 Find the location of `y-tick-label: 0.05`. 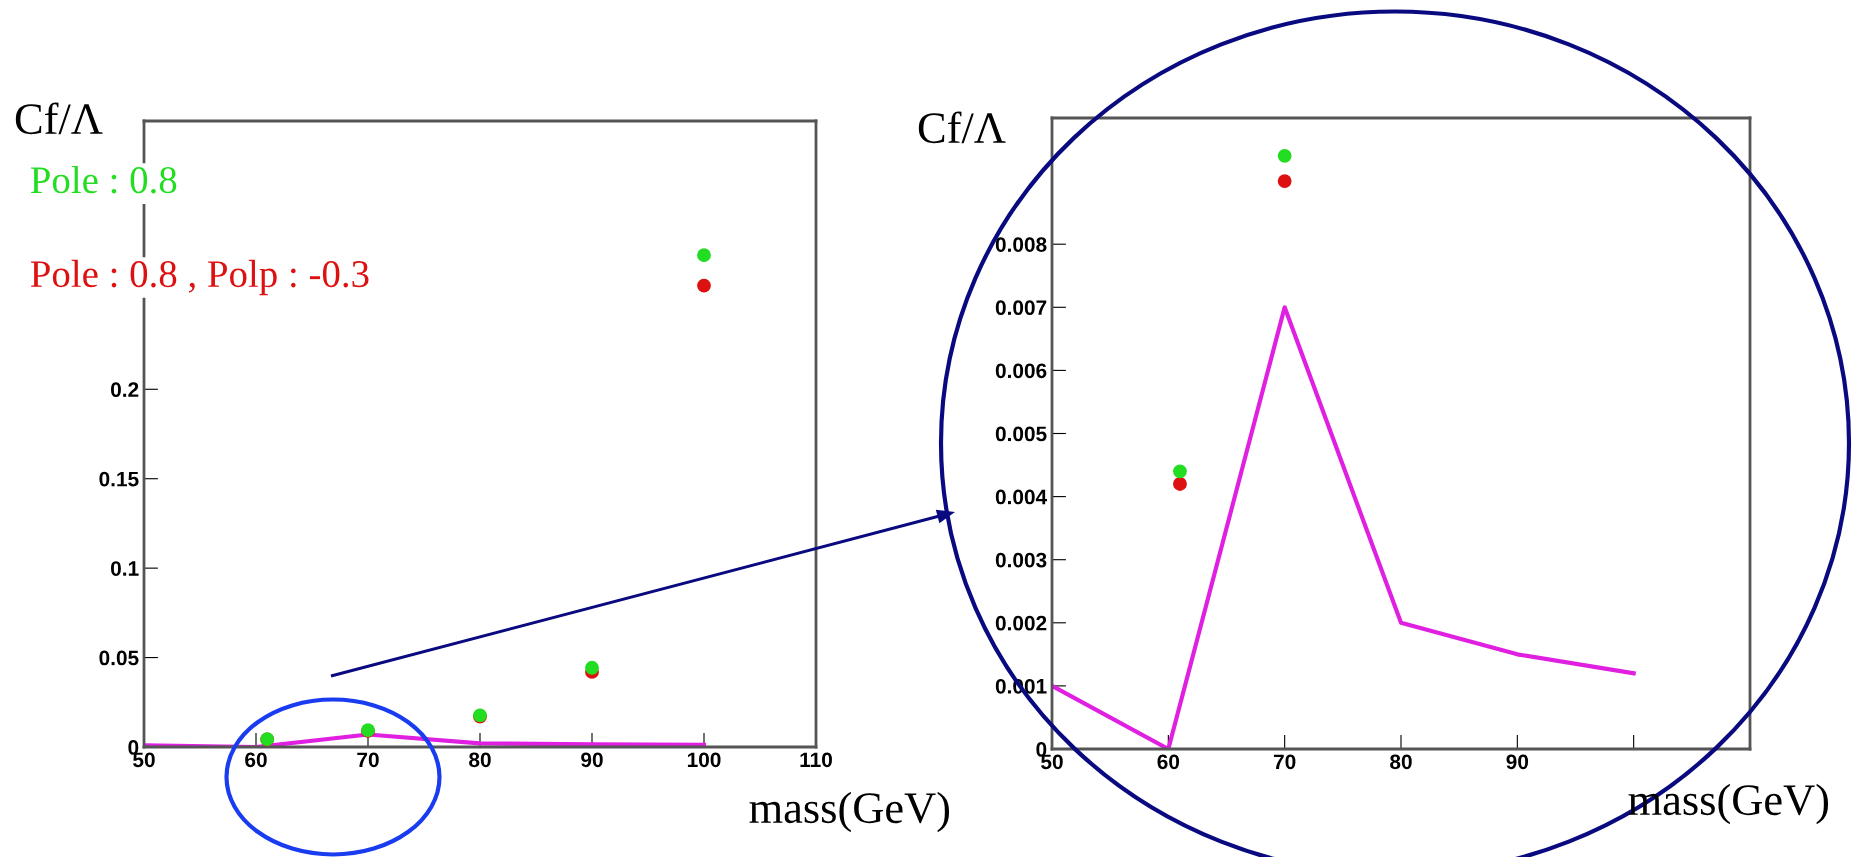

y-tick-label: 0.05 is located at coordinates (119, 658).